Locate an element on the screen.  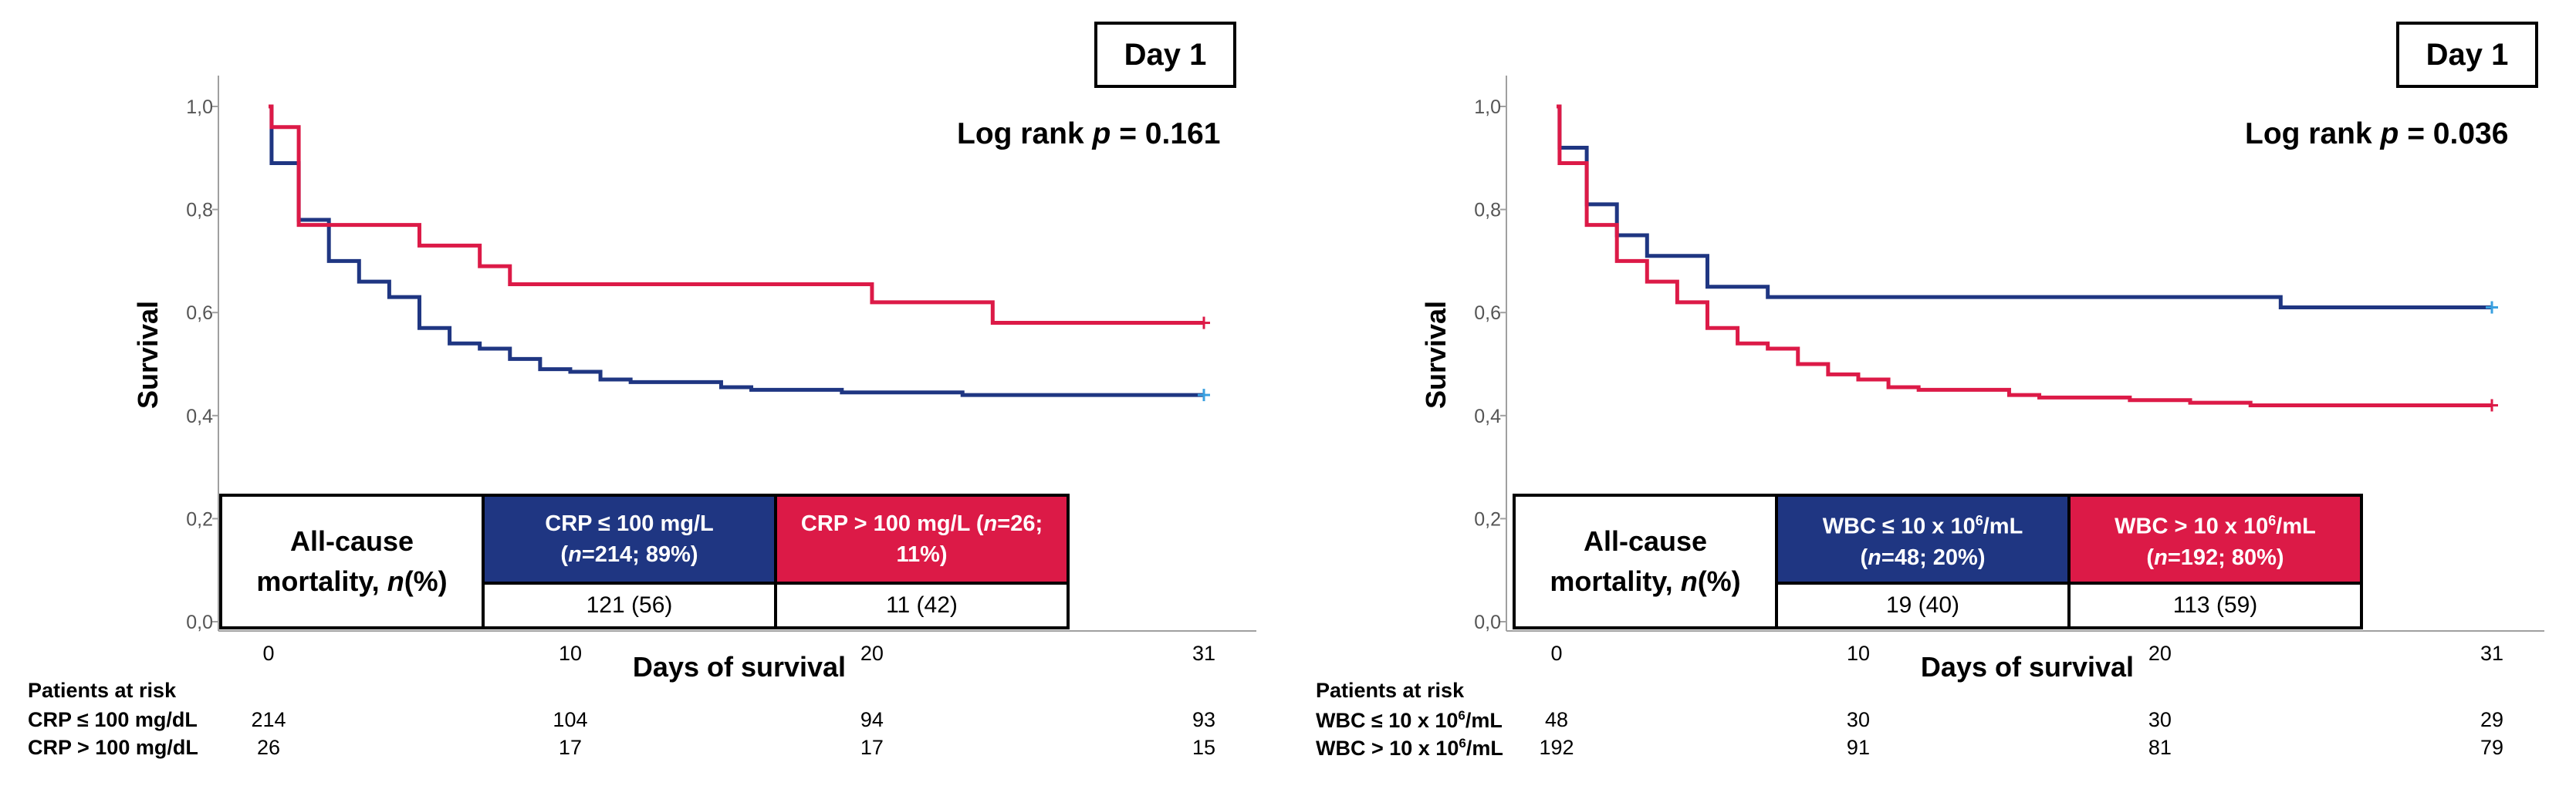
mortality-value-crp-high: 11 (42) is located at coordinates (922, 605).